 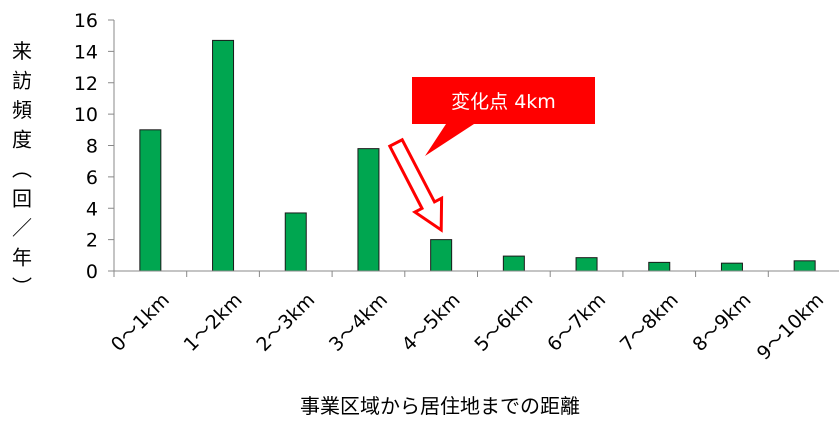 What do you see at coordinates (285, 322) in the screenshot?
I see `x-tick-label: 2～3km` at bounding box center [285, 322].